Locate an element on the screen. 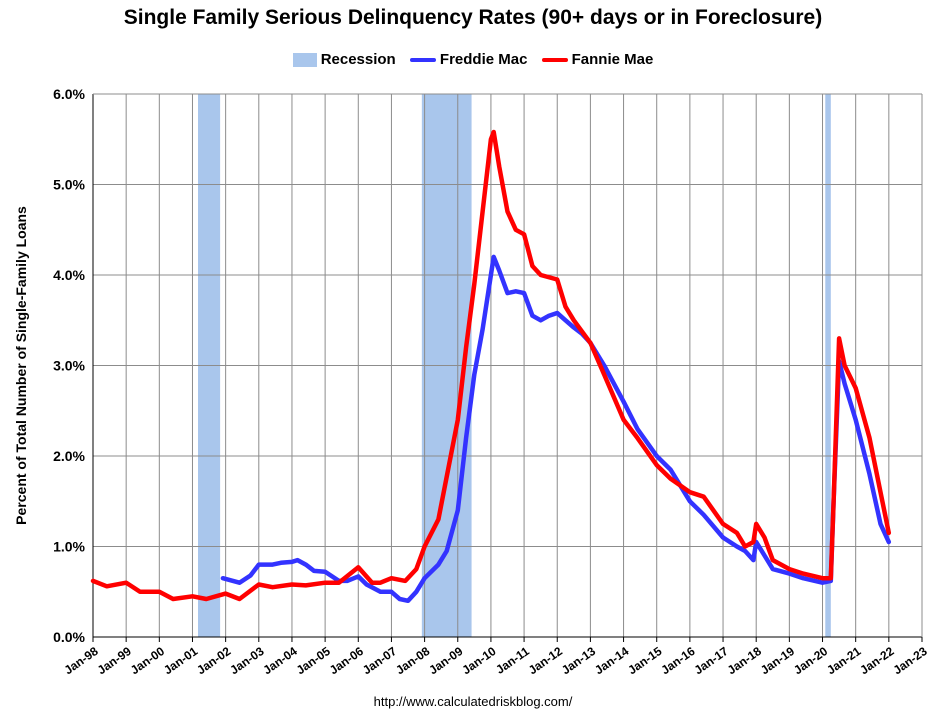  y-tick-label: 1.0% is located at coordinates (69, 547).